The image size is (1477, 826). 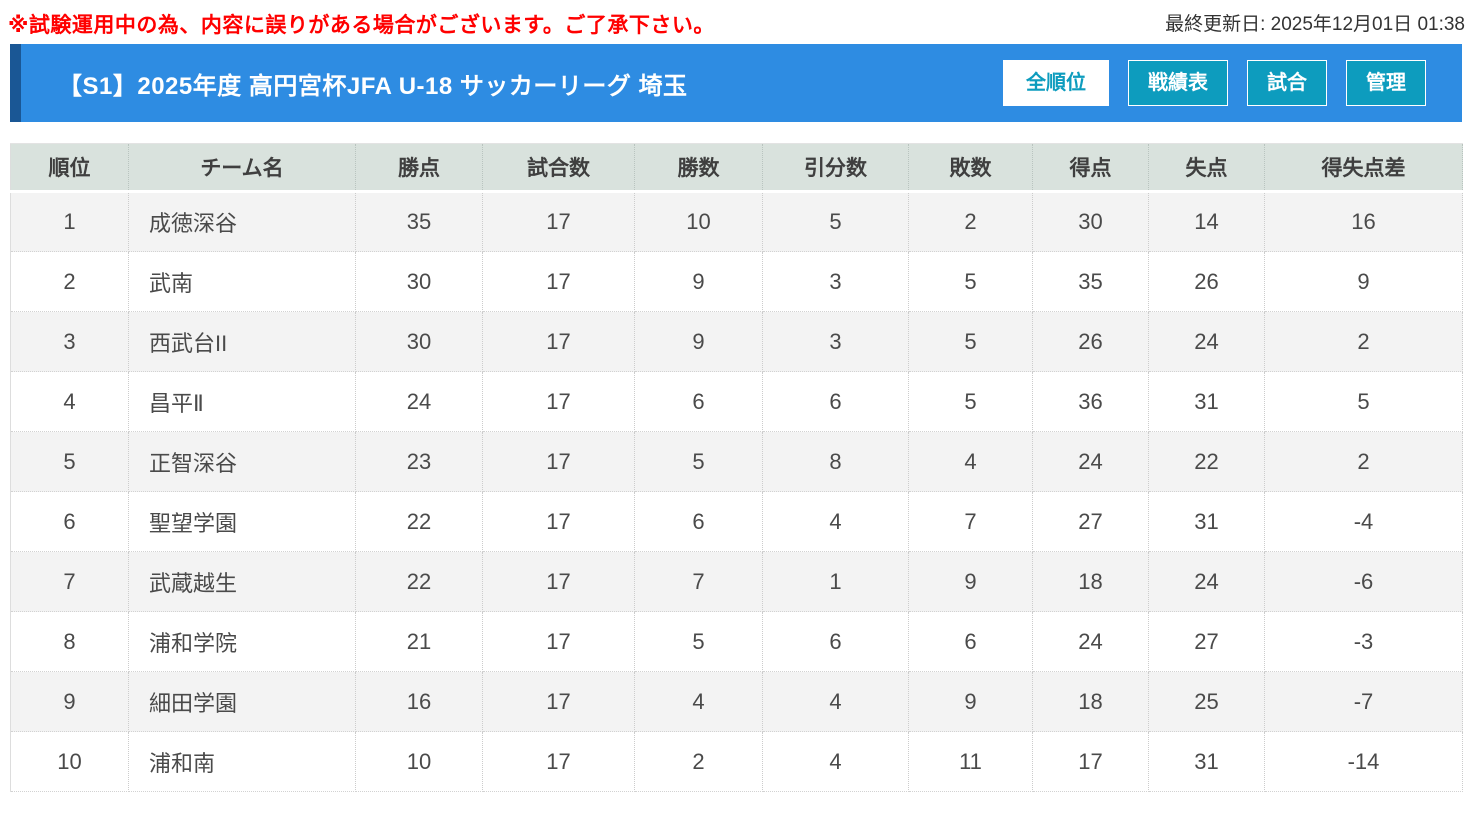 I want to click on cell-goals-for: 18, so click(x=1090, y=701).